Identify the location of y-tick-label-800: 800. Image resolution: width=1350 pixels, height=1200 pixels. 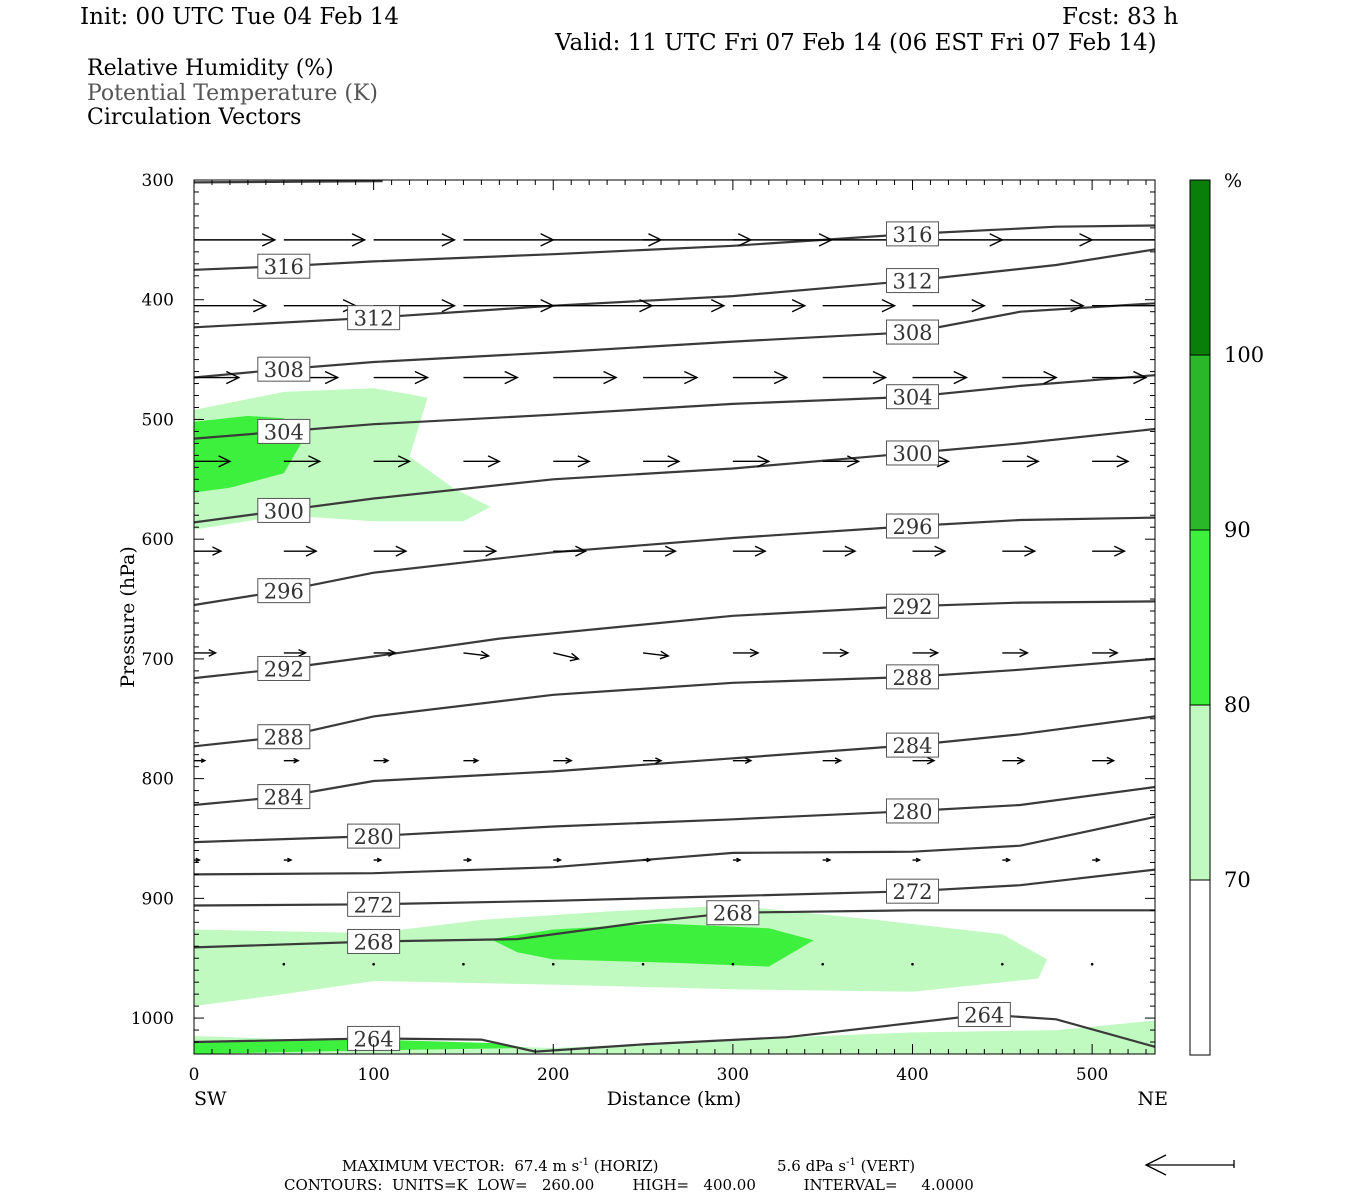
(158, 780).